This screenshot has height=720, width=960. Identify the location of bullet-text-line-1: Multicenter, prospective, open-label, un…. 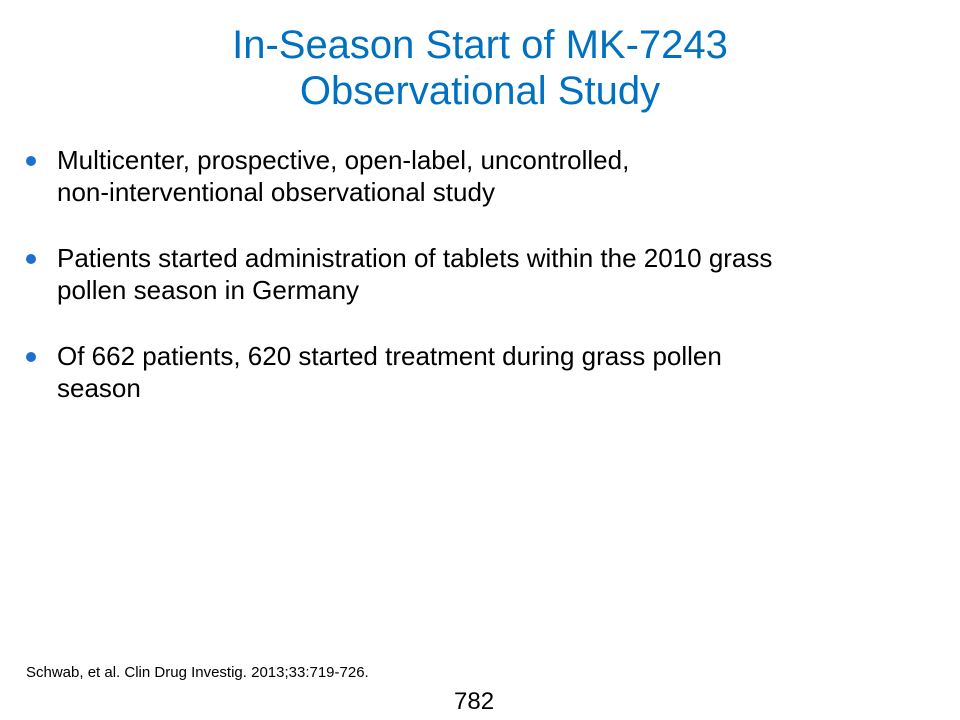
(343, 160).